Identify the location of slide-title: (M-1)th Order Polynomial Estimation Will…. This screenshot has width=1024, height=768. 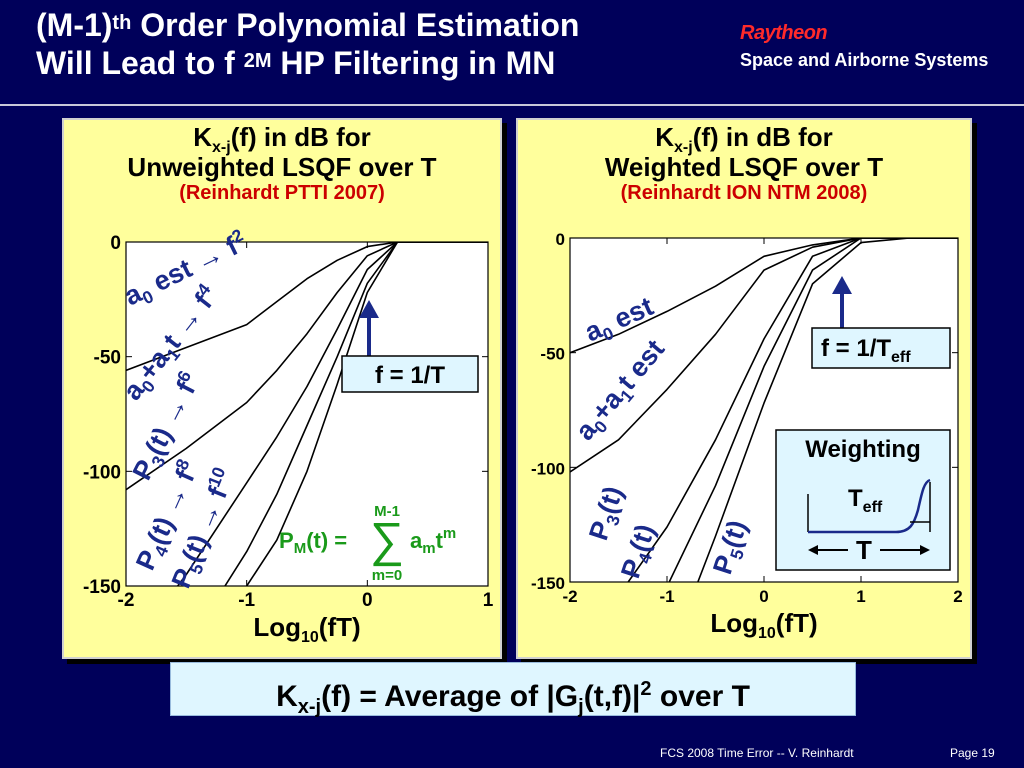
(386, 44).